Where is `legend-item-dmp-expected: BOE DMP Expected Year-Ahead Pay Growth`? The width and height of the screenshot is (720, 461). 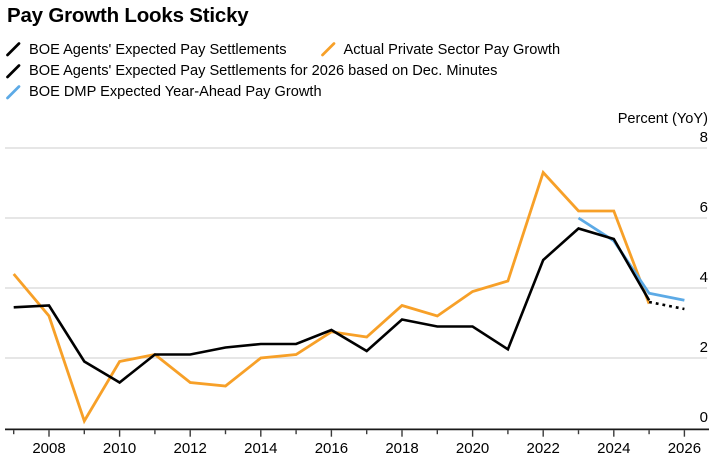
legend-item-dmp-expected: BOE DMP Expected Year-Ahead Pay Growth is located at coordinates (164, 92).